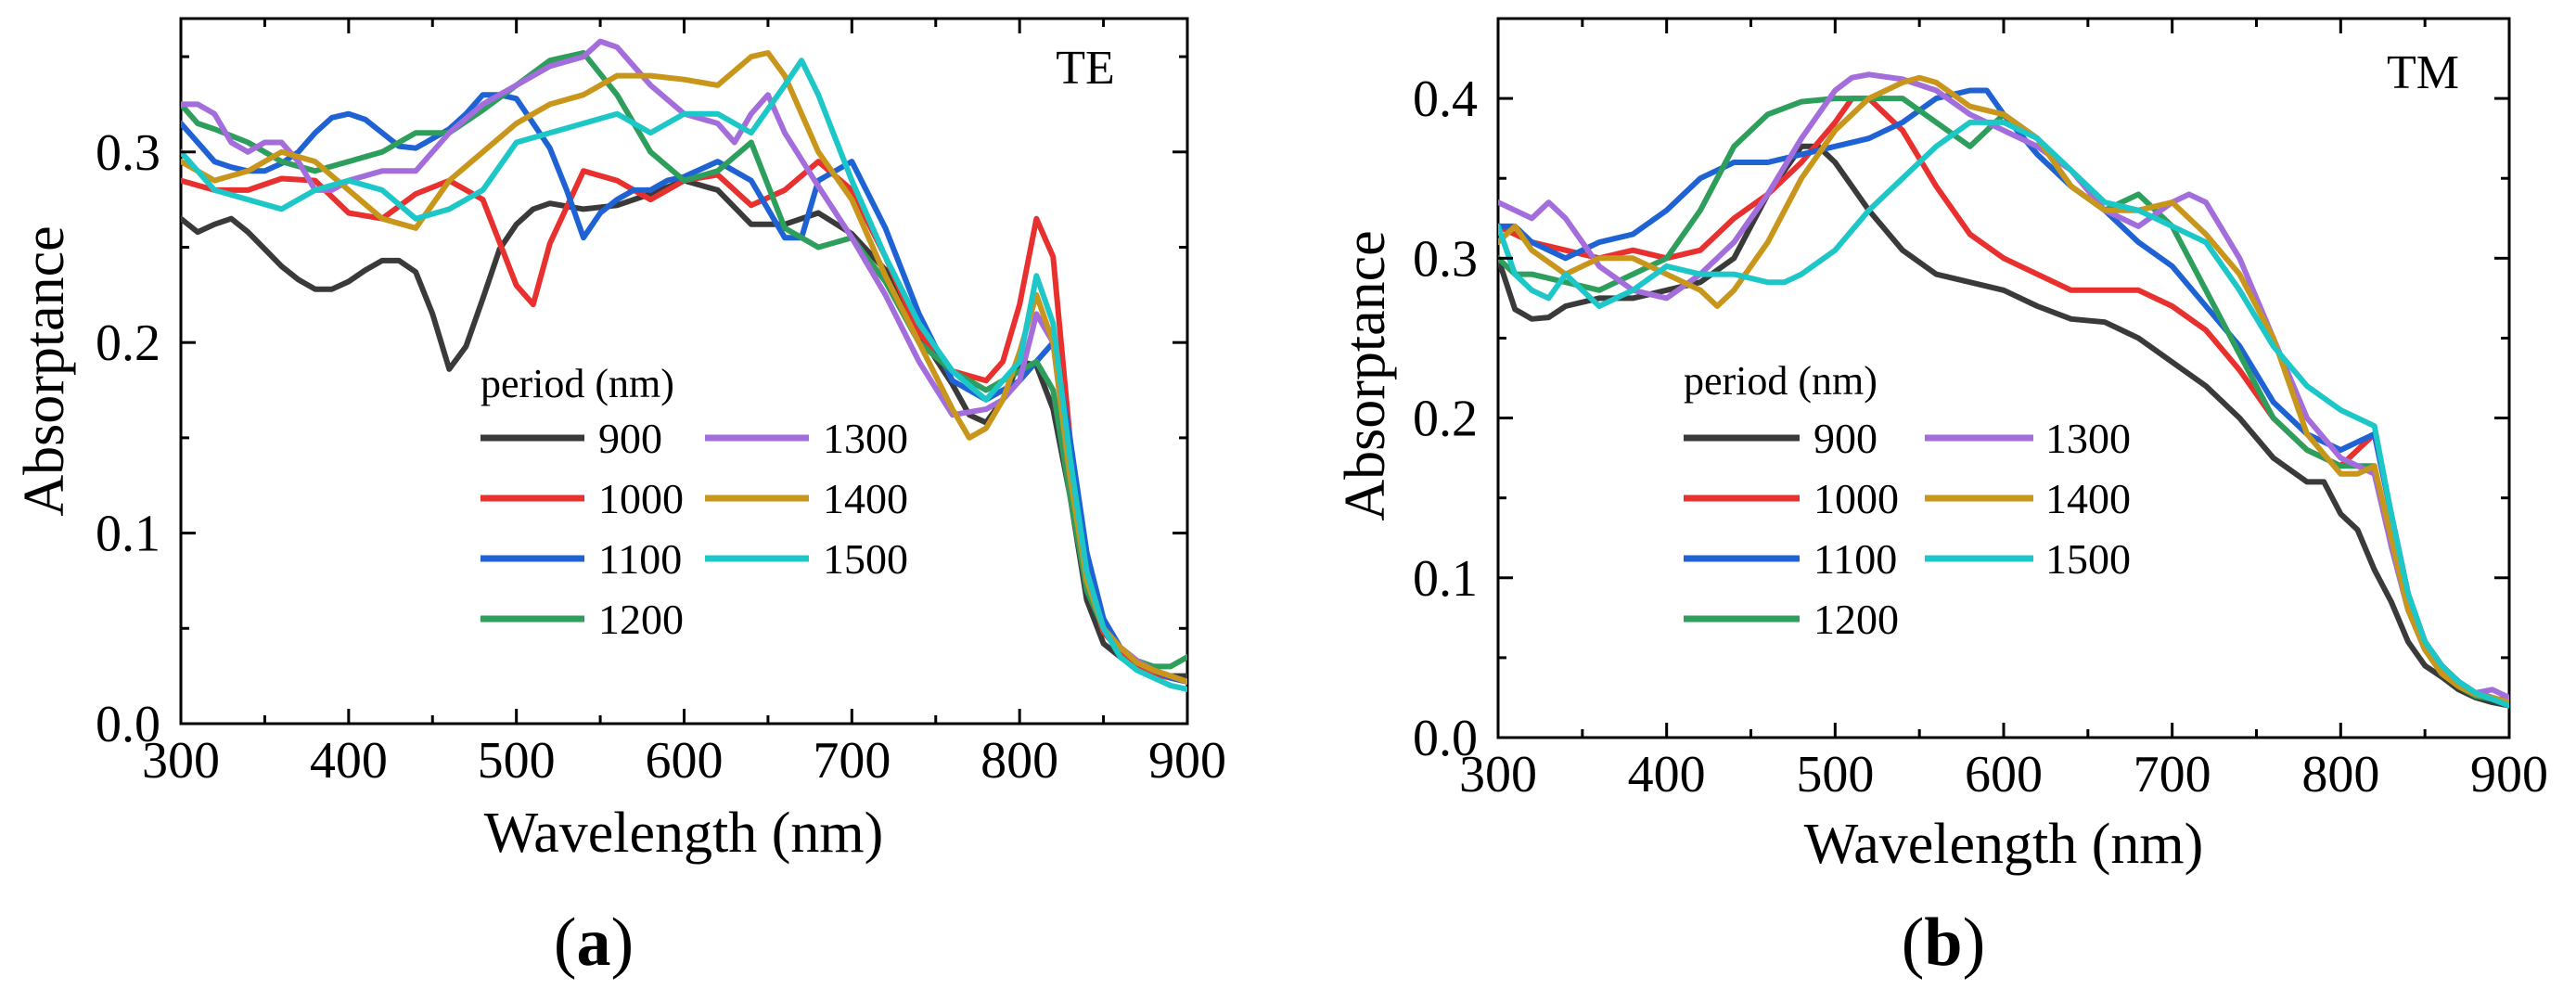 Image resolution: width=2576 pixels, height=989 pixels. I want to click on panel-tag: TM, so click(2423, 72).